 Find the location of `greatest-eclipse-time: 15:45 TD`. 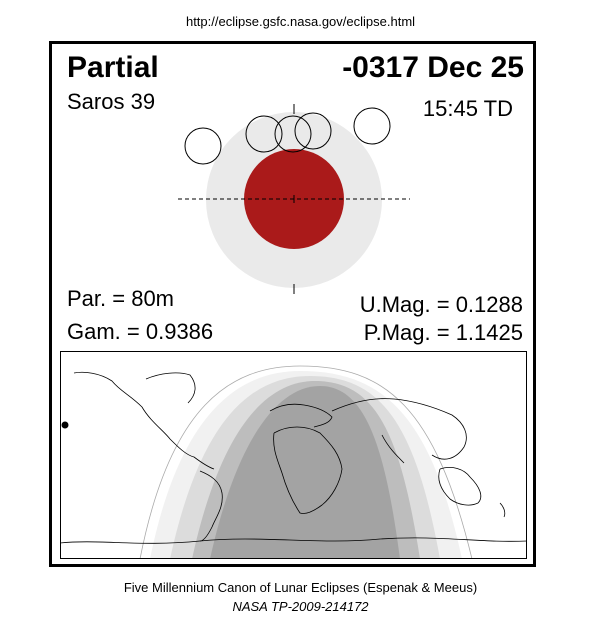

greatest-eclipse-time: 15:45 TD is located at coordinates (467, 108).